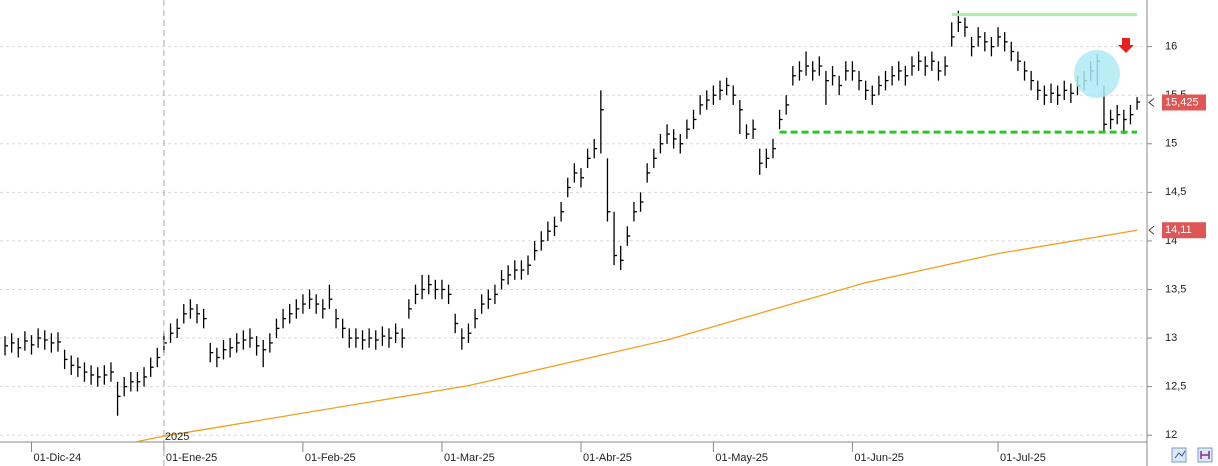  What do you see at coordinates (469, 458) in the screenshot?
I see `x-tick-label: 01-Mar-25` at bounding box center [469, 458].